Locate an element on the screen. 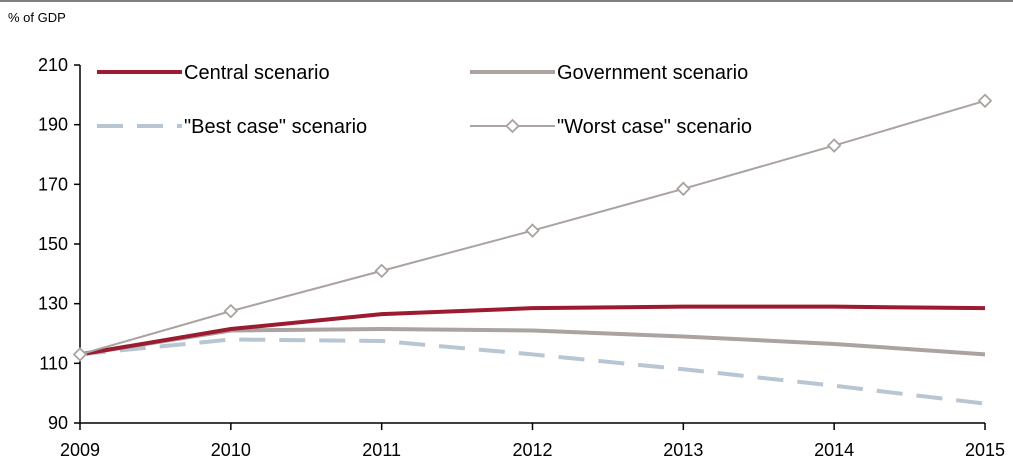 This screenshot has width=1013, height=465. y-tick-label: 90 is located at coordinates (58, 423).